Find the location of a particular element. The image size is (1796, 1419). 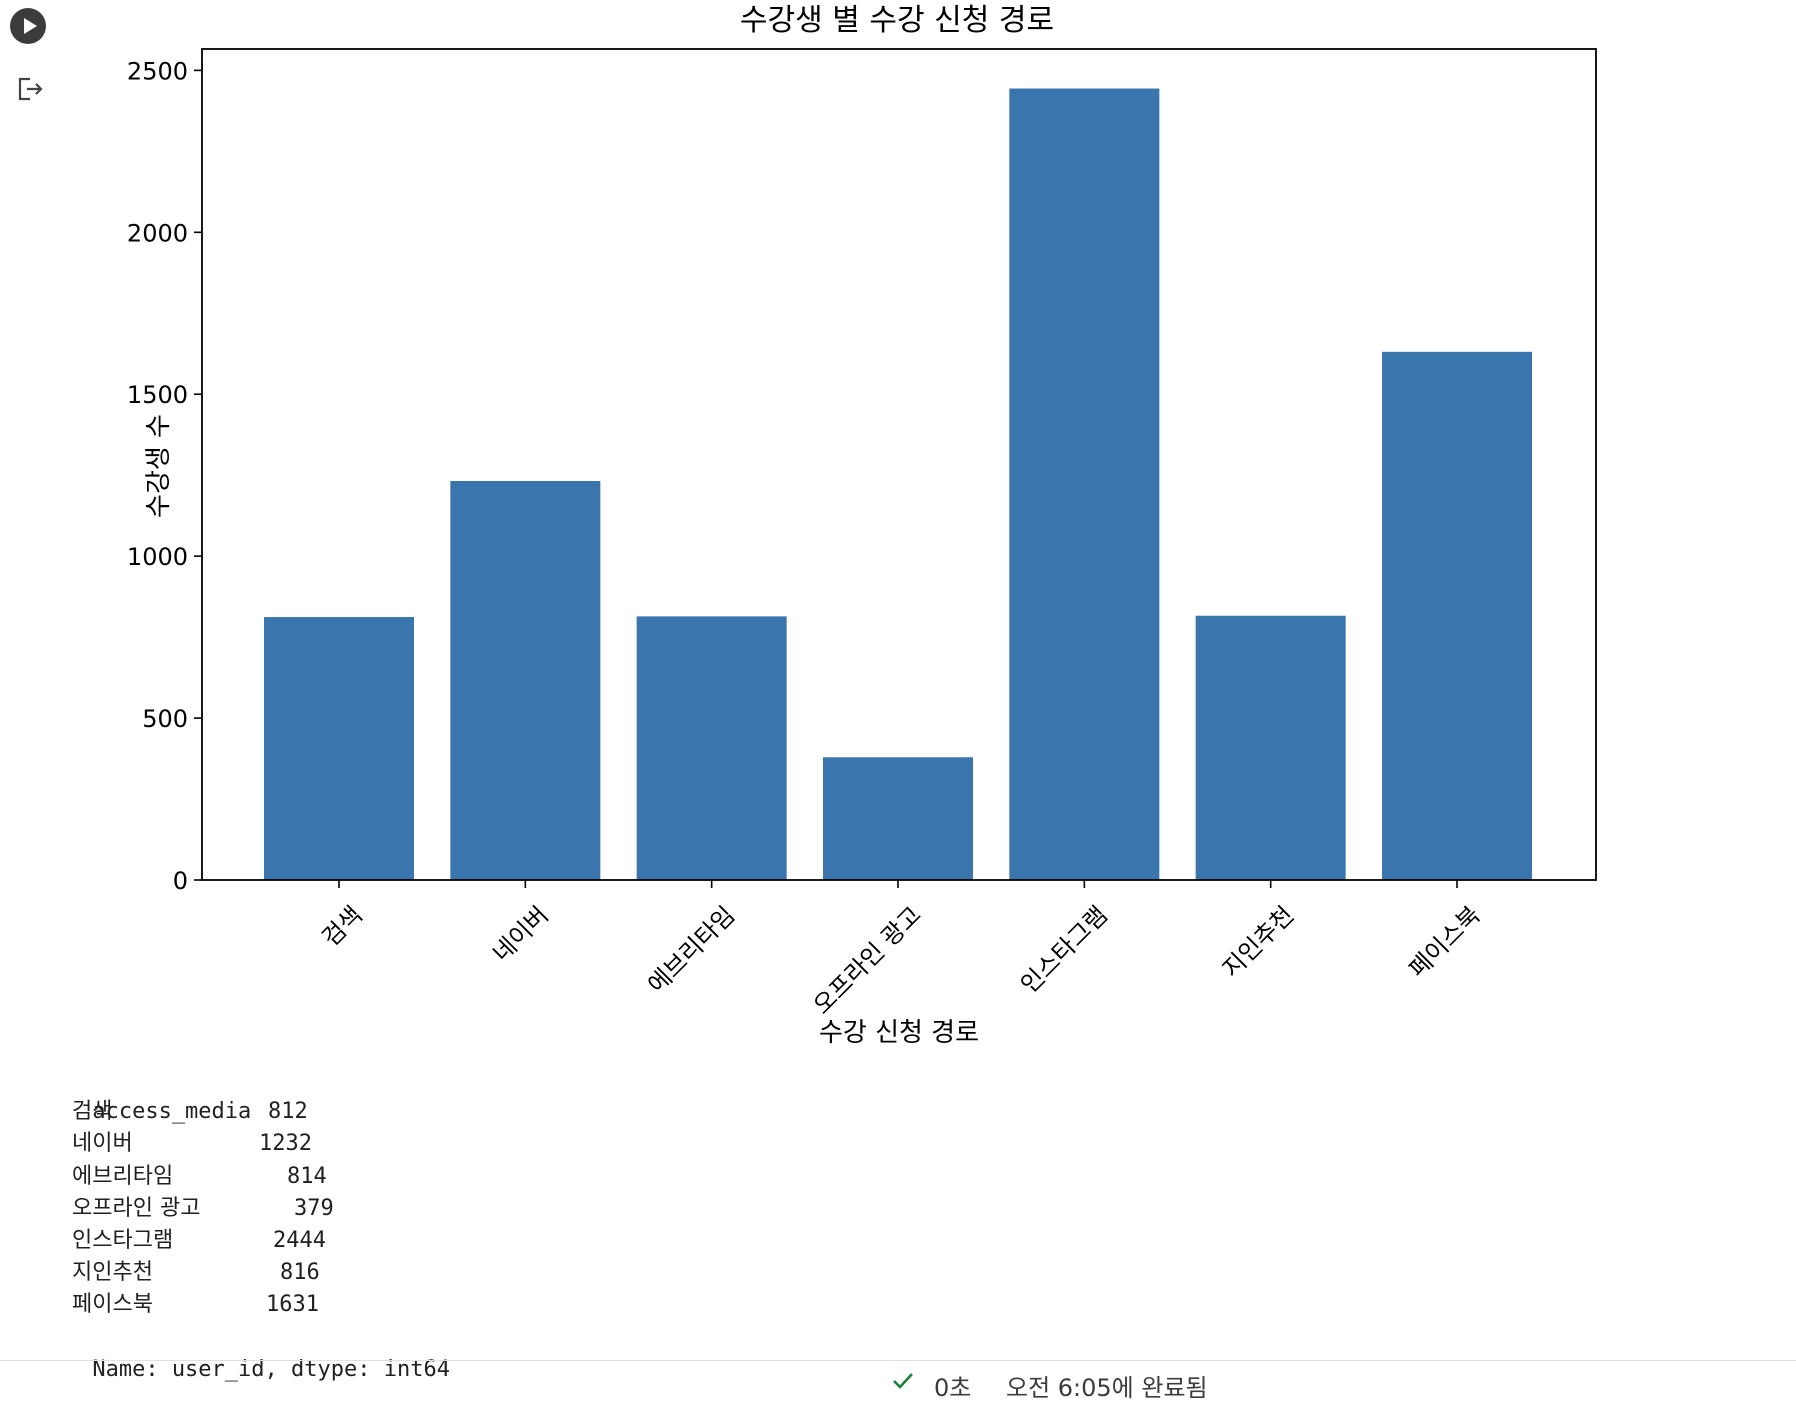

output-row: 인스타그램 2444 is located at coordinates (422, 1241).